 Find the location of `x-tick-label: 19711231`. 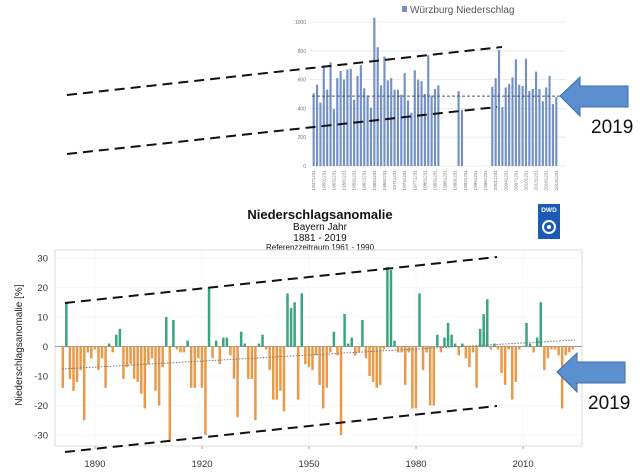

x-tick-label: 19711231 is located at coordinates (394, 180).